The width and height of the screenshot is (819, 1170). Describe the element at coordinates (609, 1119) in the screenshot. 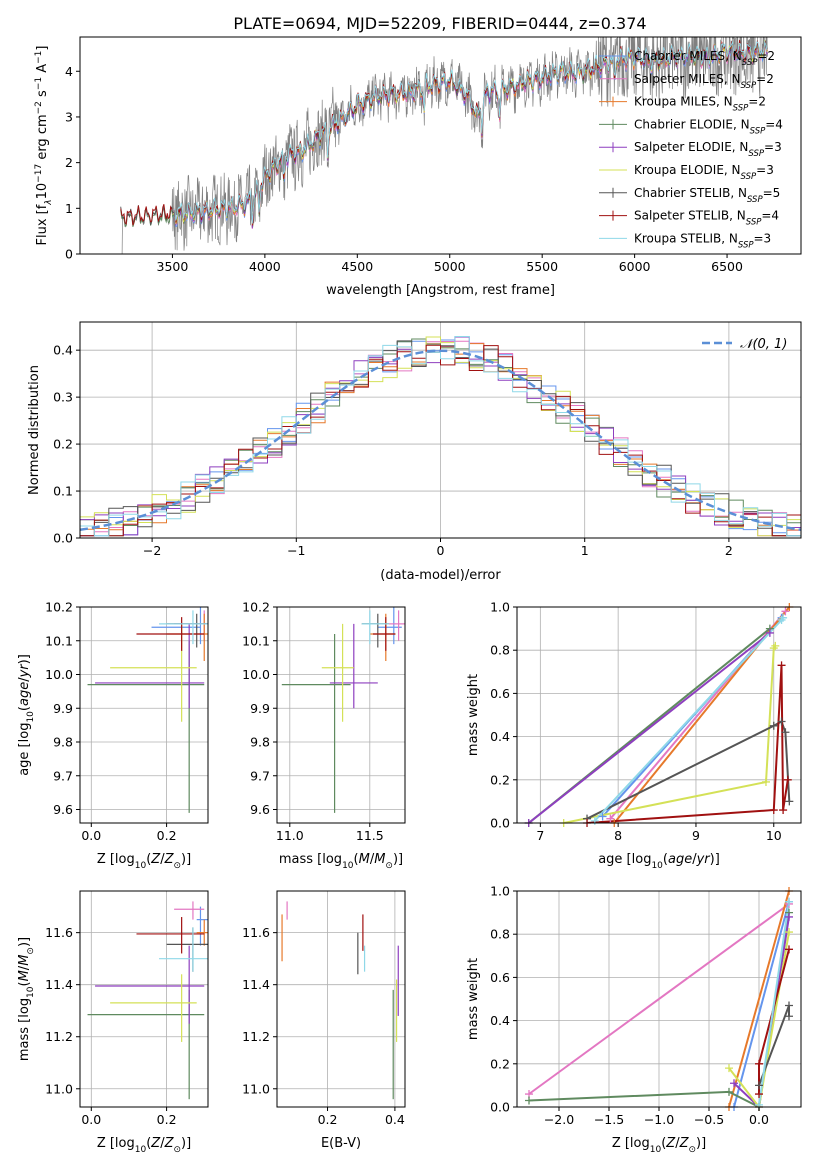

I see `x-tick-label: −1.5` at that location.